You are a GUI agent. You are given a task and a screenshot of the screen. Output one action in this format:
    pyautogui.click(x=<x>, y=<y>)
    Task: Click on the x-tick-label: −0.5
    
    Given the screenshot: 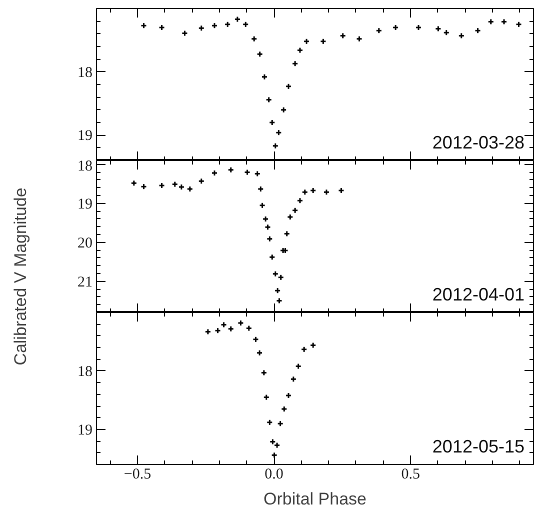 What is the action you would take?
    pyautogui.click(x=138, y=474)
    